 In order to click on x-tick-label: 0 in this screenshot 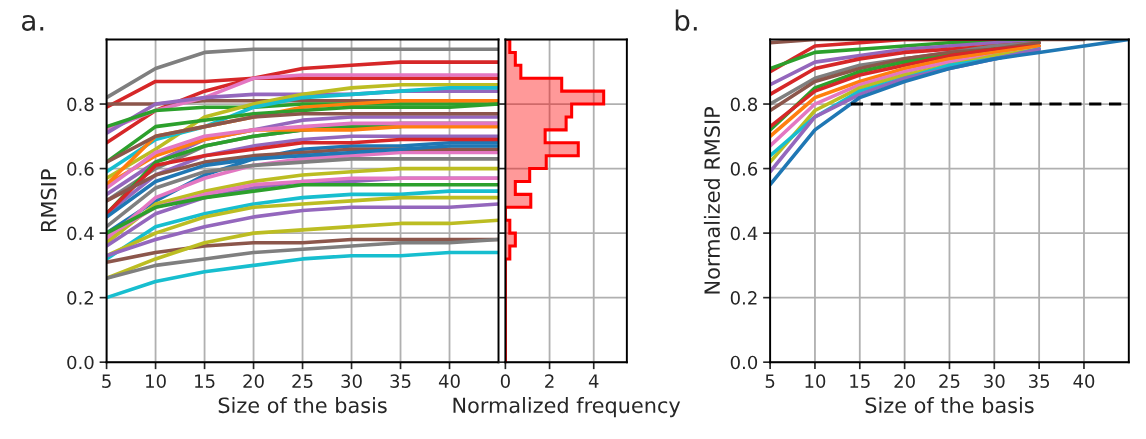, I will do `click(505, 381)`.